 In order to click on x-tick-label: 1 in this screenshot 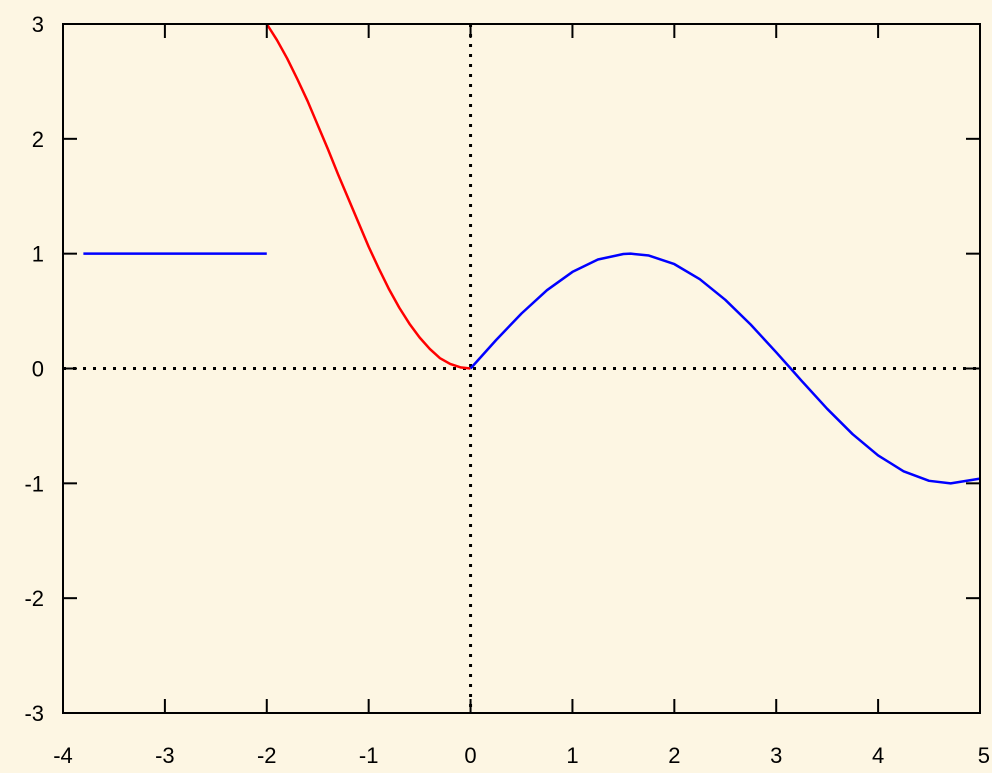, I will do `click(572, 755)`.